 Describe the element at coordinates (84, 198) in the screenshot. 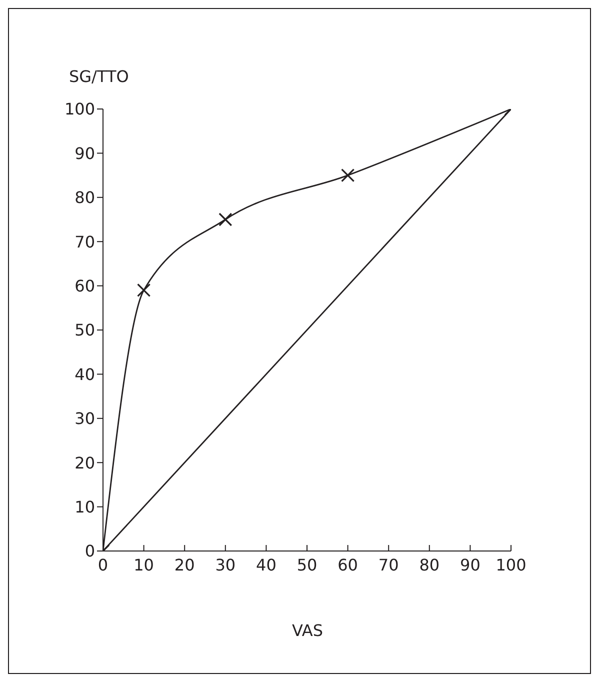

I see `y-tick-label: 80` at that location.